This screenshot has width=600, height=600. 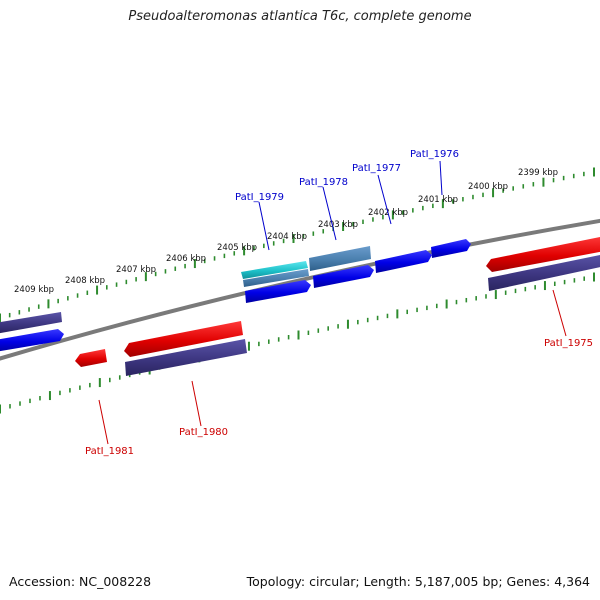 I want to click on cds-patl-1980, so click(x=183, y=339).